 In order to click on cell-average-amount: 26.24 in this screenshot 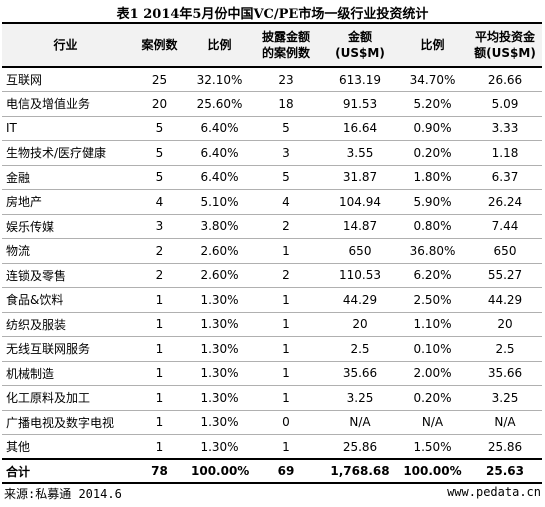, I will do `click(505, 202)`.